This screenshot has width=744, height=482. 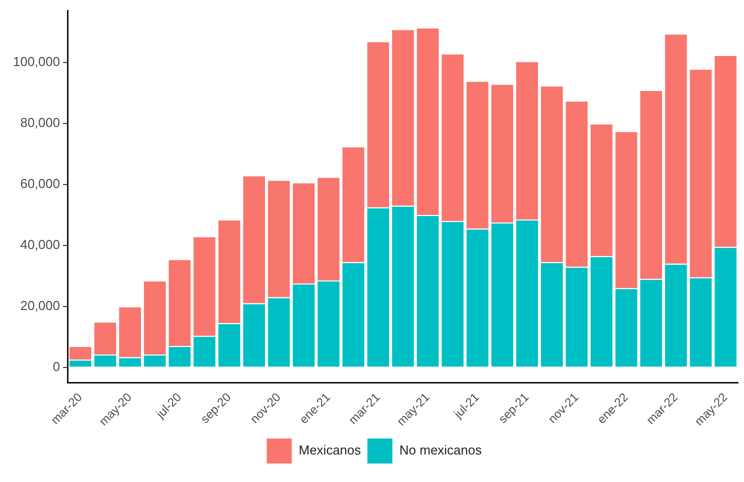 I want to click on legend-label: Mexicanos, so click(x=330, y=450).